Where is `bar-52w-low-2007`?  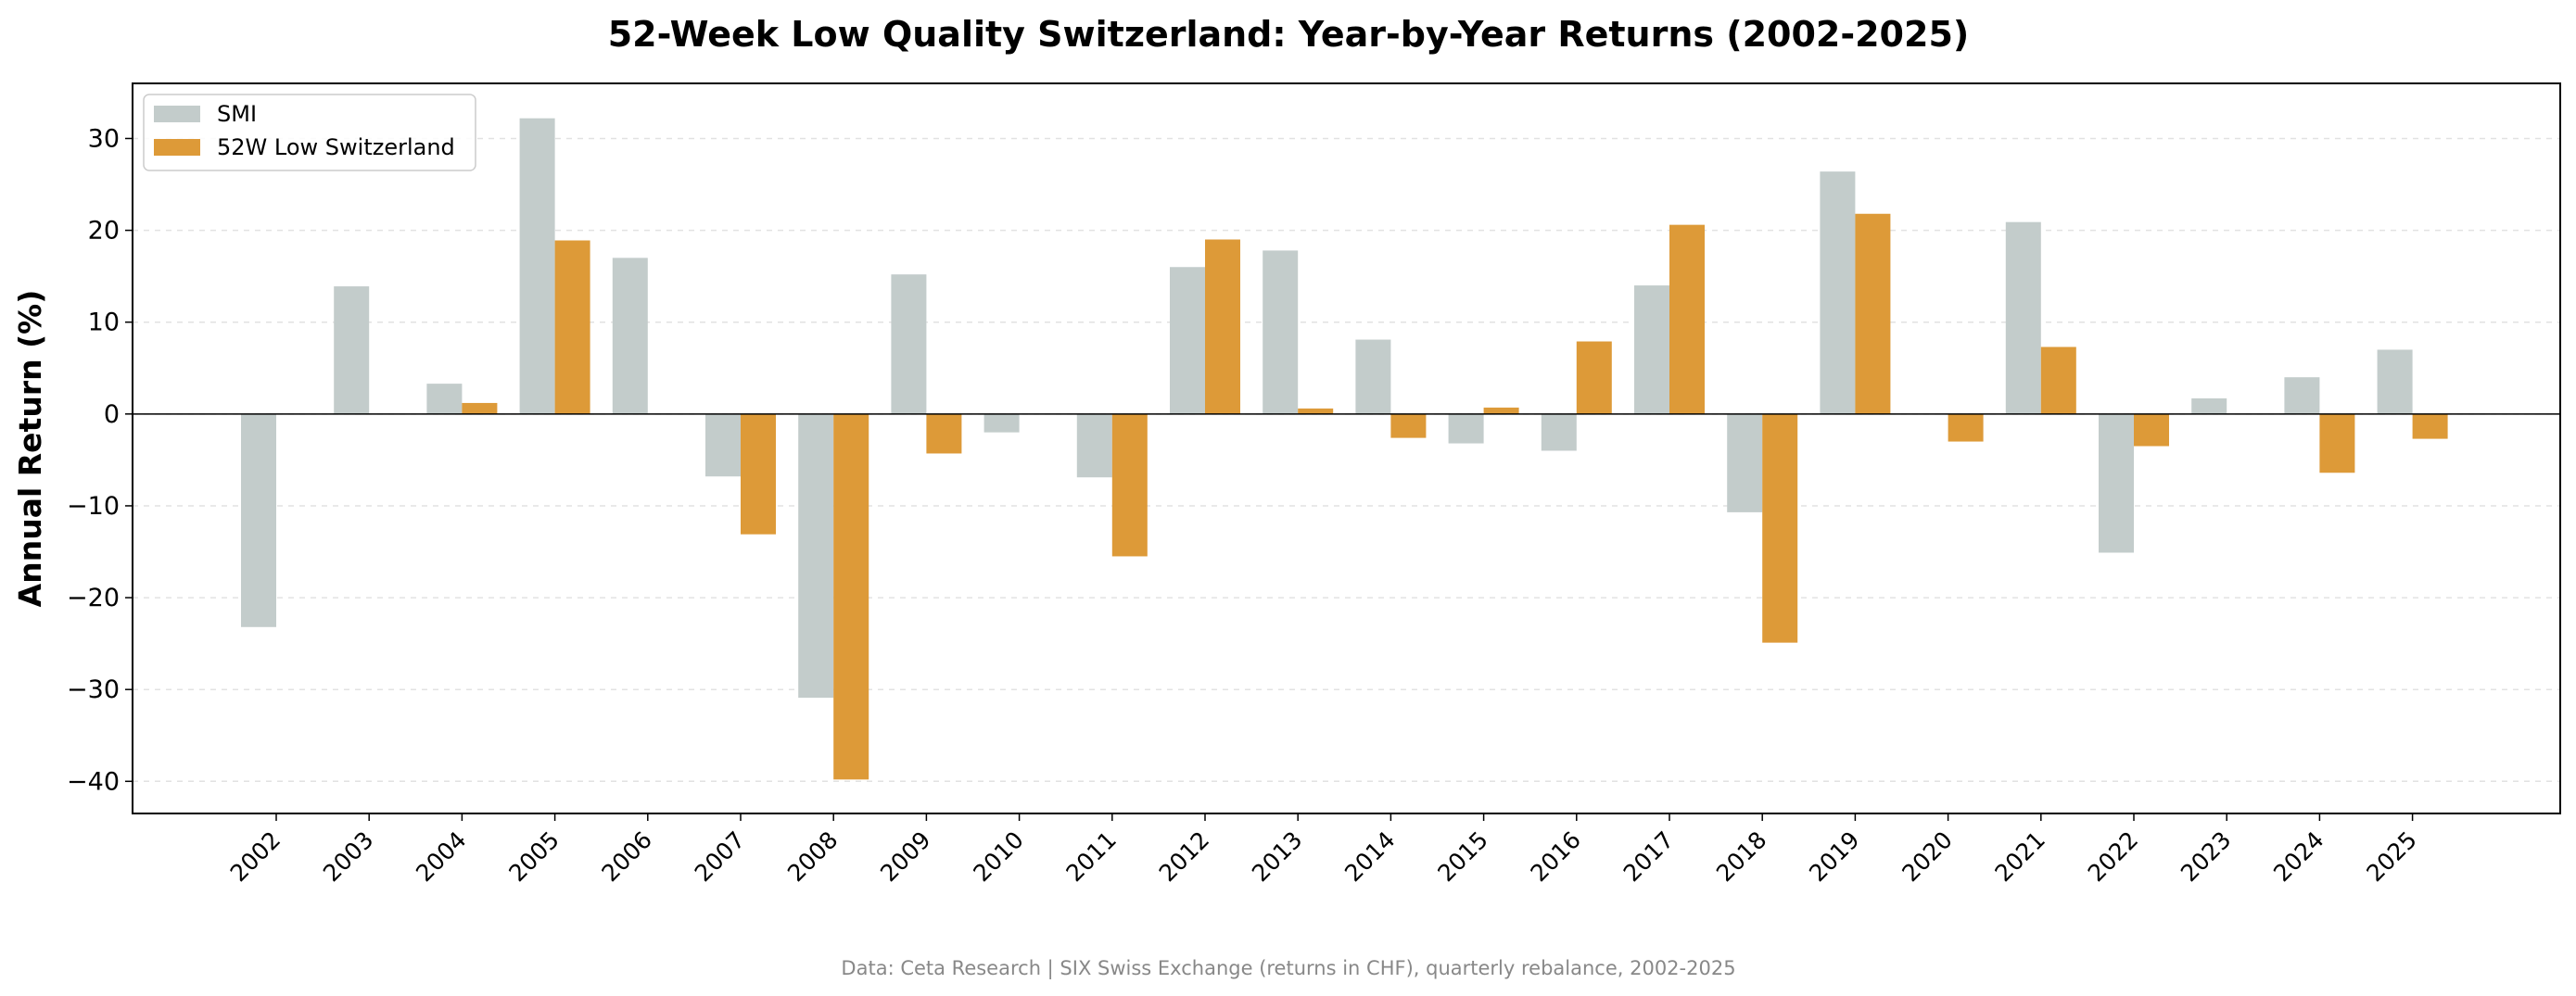
bar-52w-low-2007 is located at coordinates (758, 474).